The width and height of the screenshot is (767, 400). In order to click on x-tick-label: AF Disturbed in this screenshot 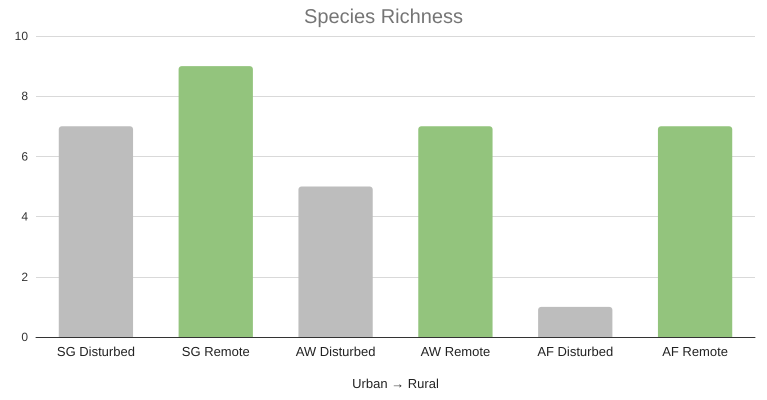, I will do `click(575, 351)`.